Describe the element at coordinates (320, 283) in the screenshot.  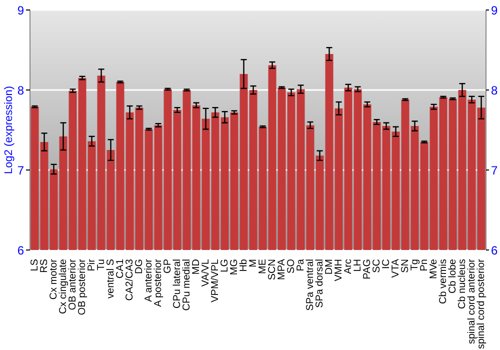
I see `x-tick-label: SPa dorsal` at that location.